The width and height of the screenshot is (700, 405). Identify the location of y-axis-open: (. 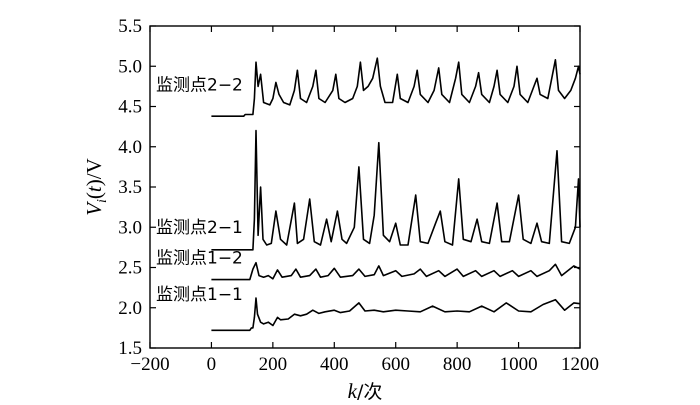
(94, 195).